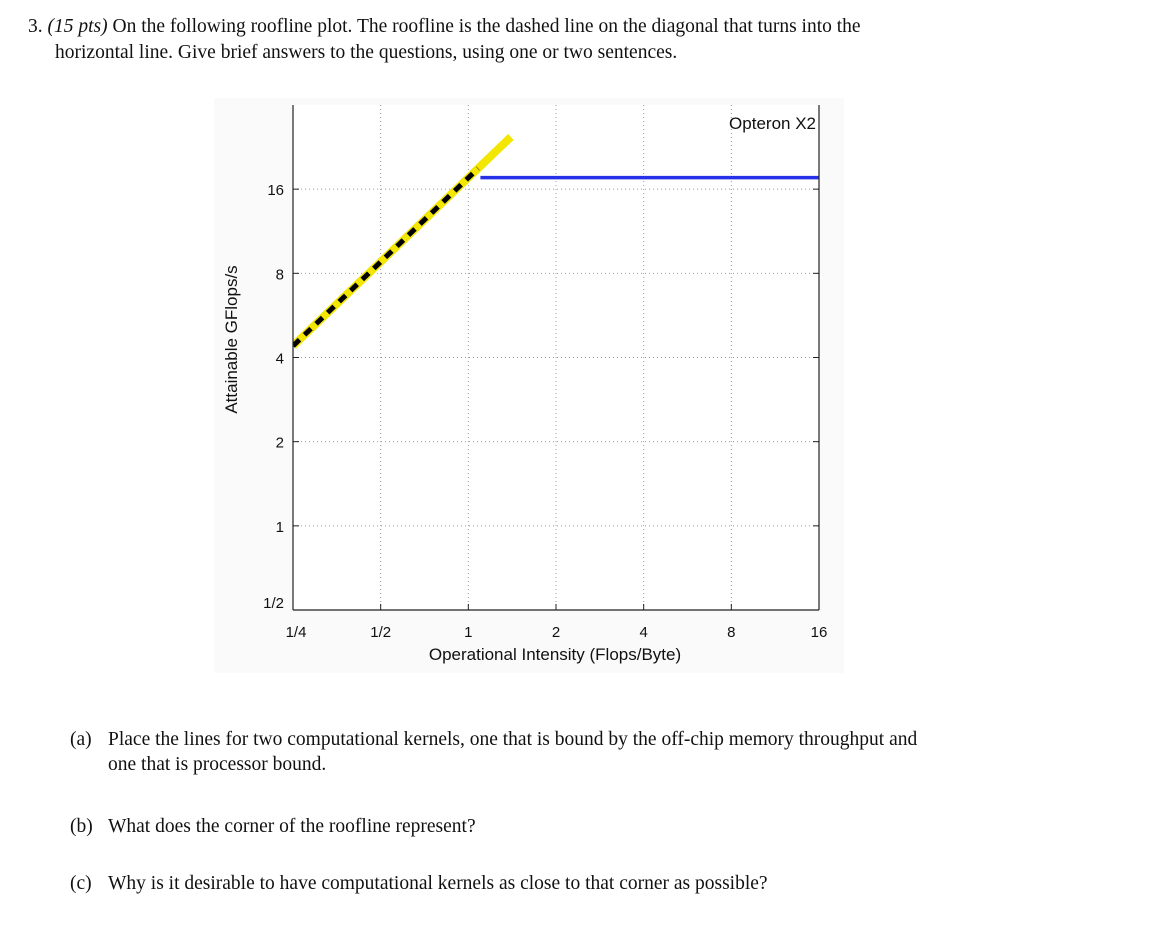 The image size is (1150, 940). Describe the element at coordinates (280, 527) in the screenshot. I see `y-tick-label-1: 1` at that location.